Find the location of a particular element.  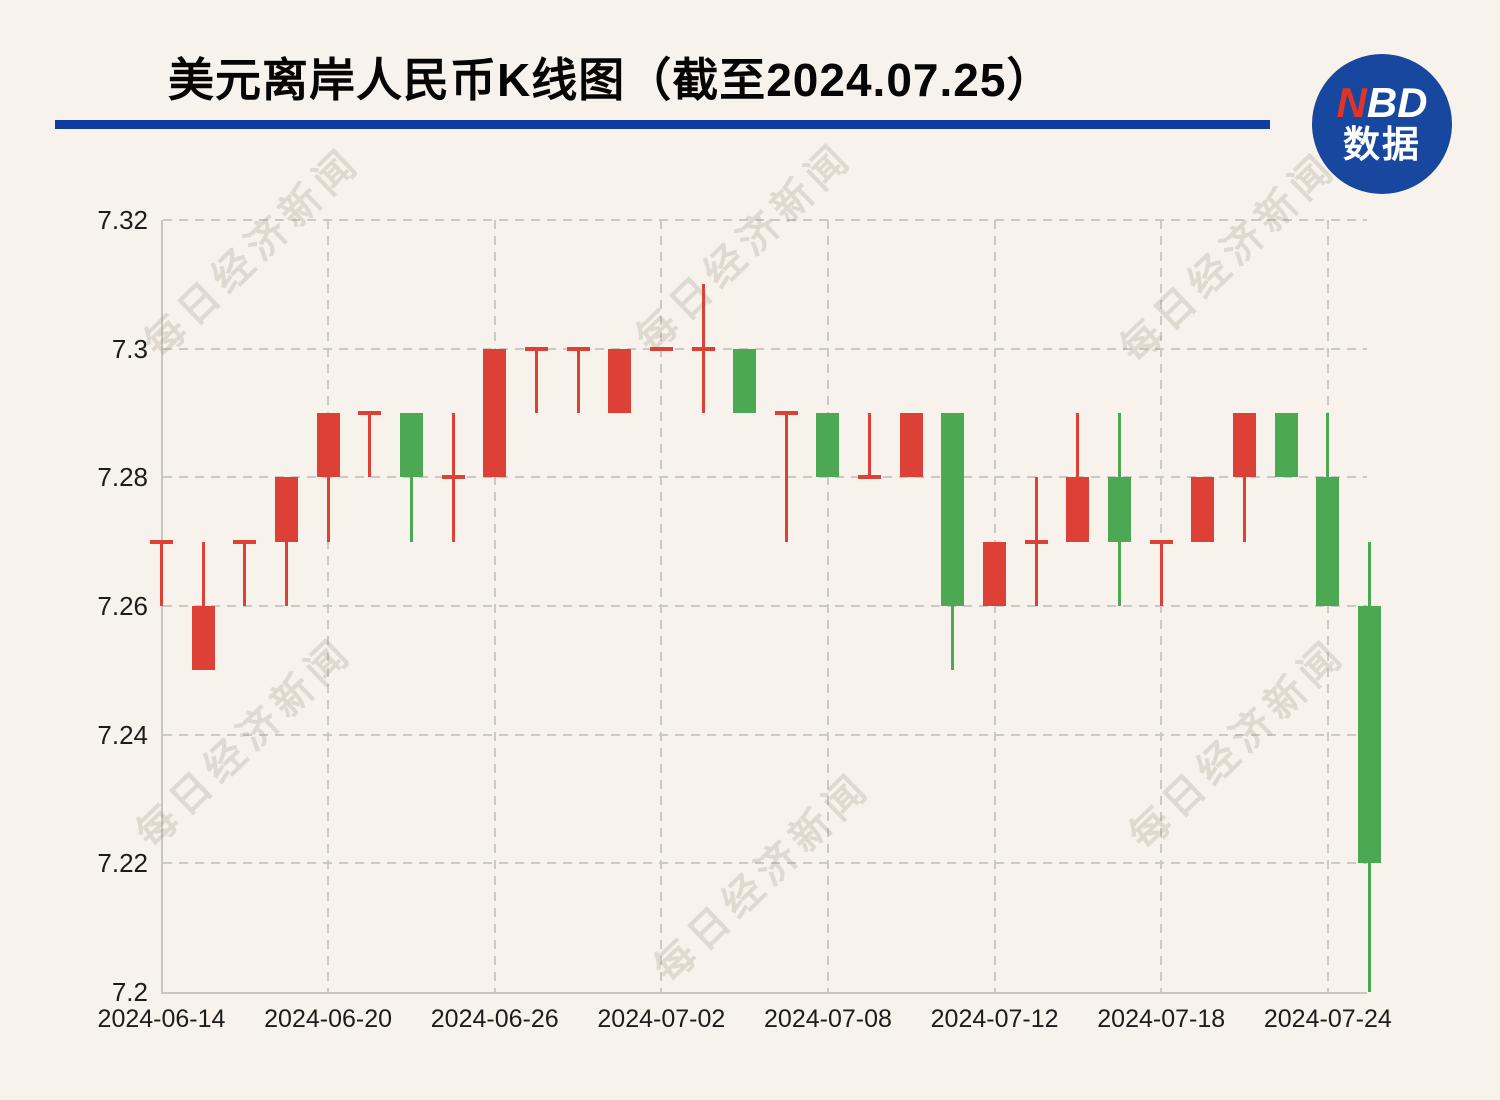

nbd-logo-subtext: 数据 is located at coordinates (1382, 144).